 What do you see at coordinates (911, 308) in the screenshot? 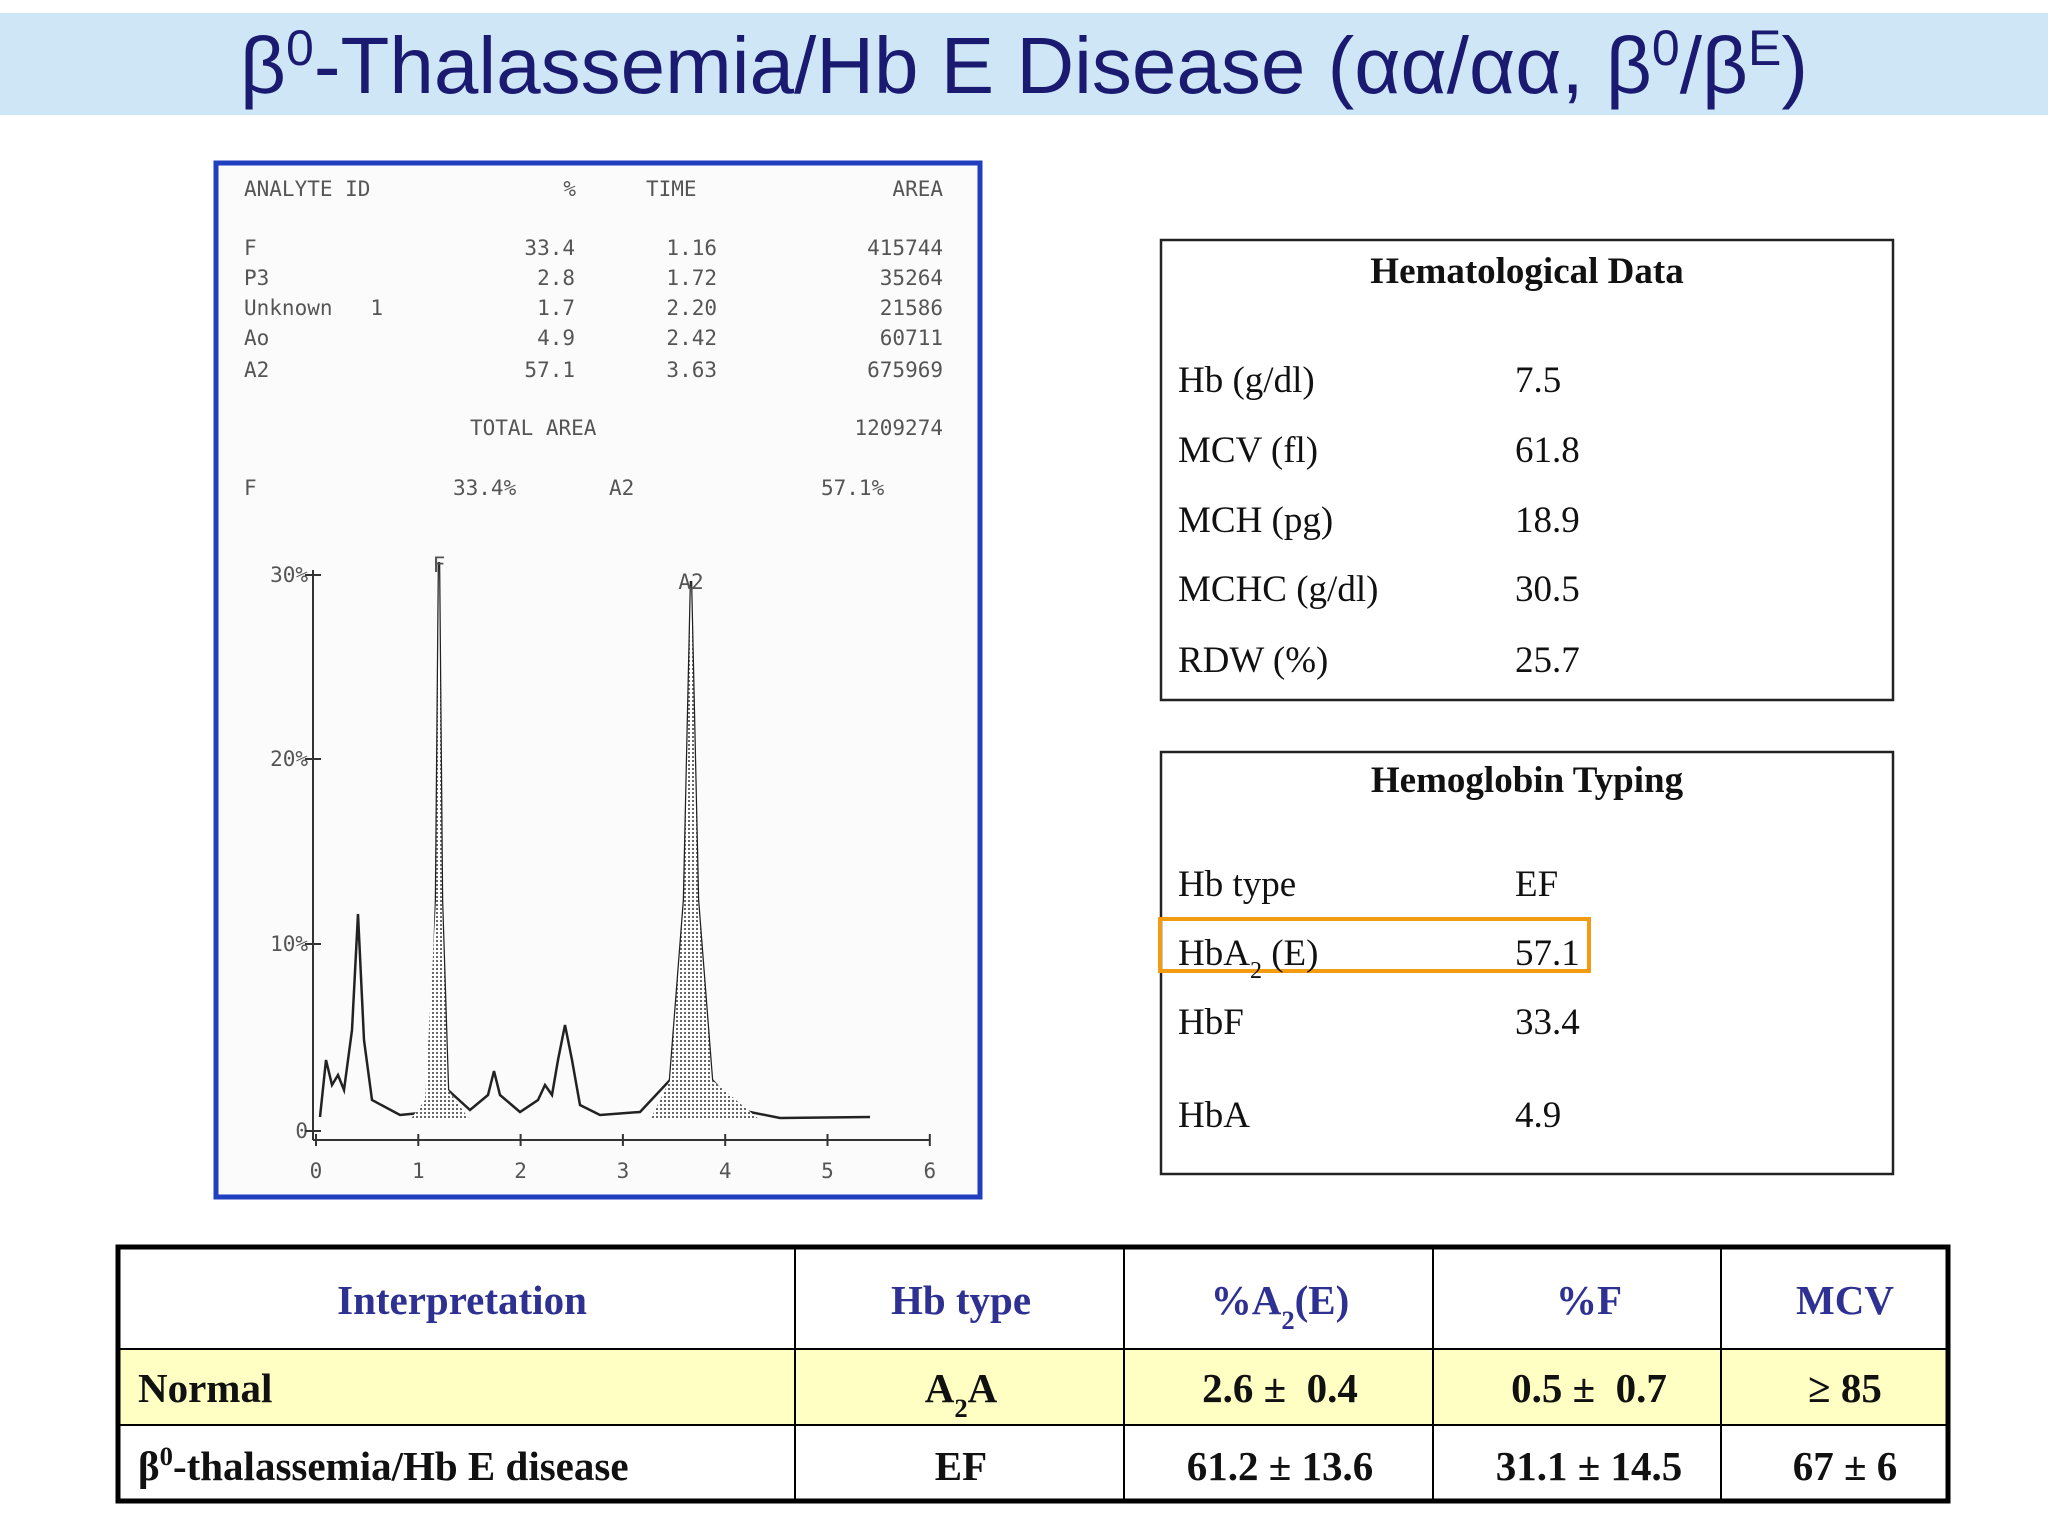
I see `report-text: 21586` at bounding box center [911, 308].